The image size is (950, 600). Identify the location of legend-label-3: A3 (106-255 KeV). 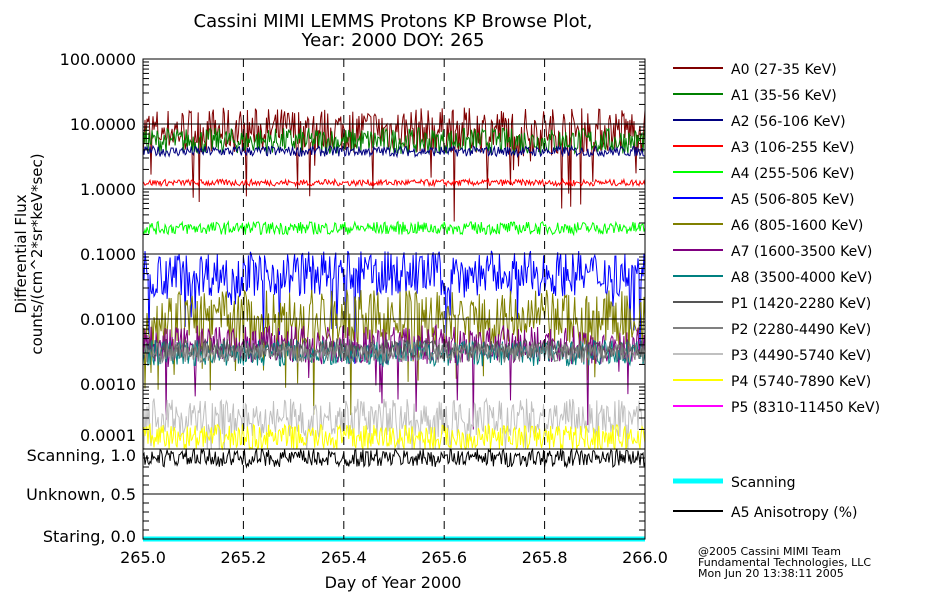
(792, 148).